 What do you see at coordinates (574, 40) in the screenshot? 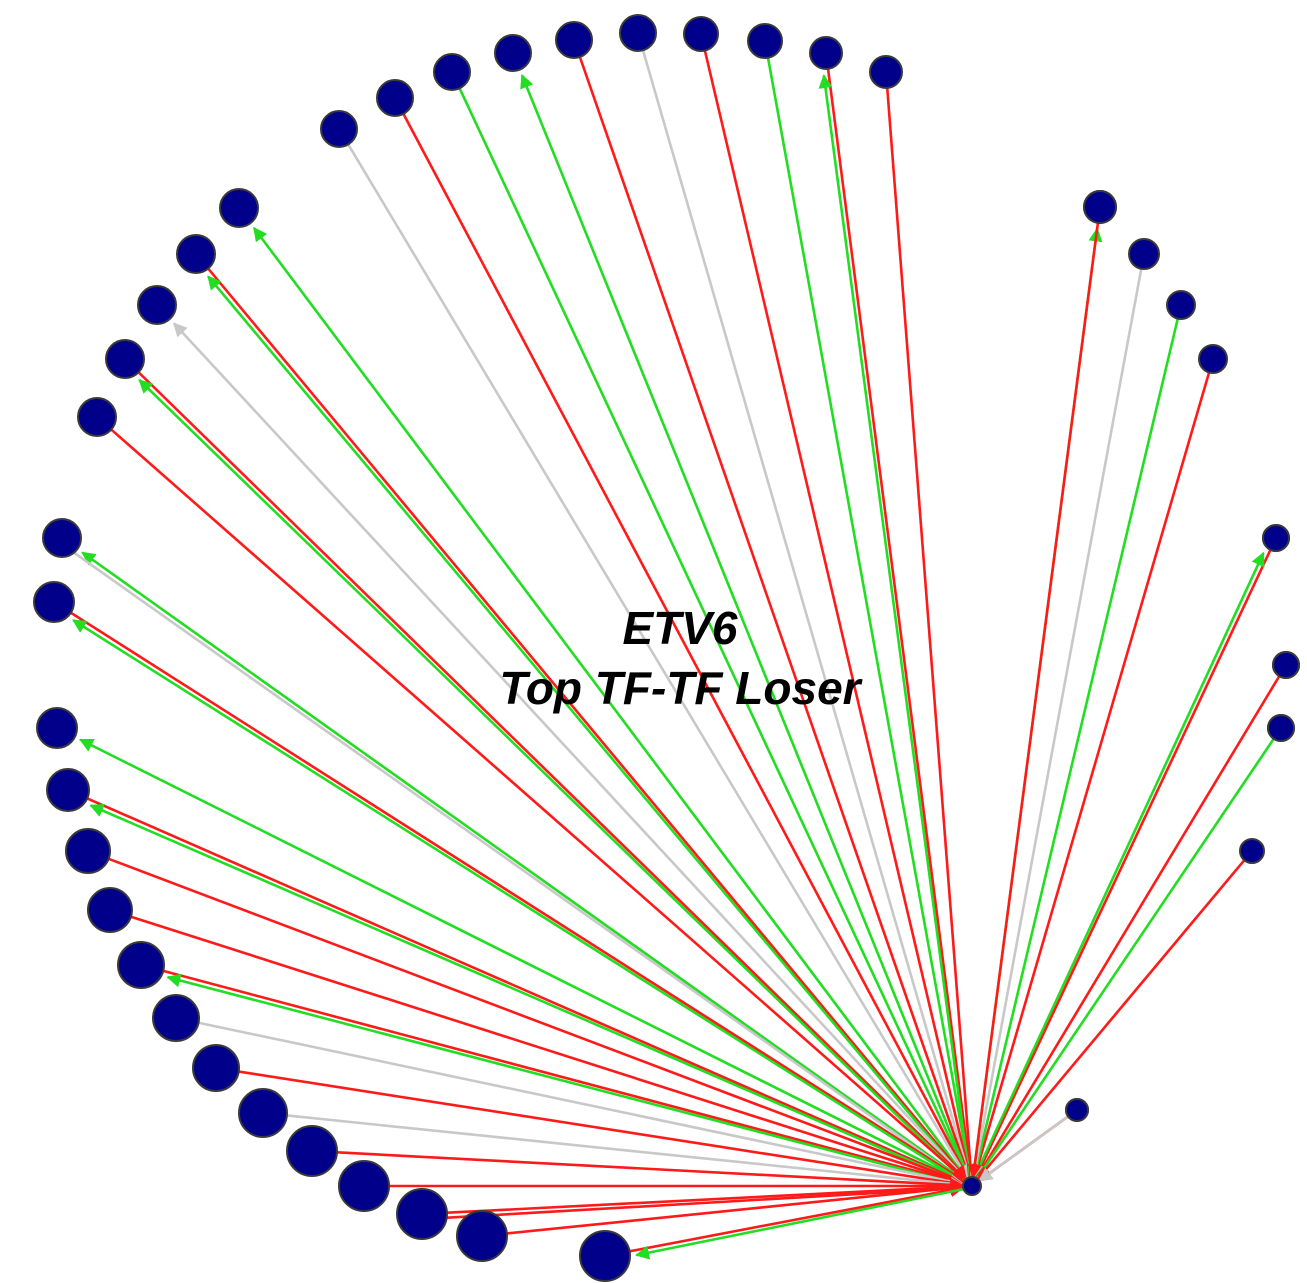
I see `node-n14` at bounding box center [574, 40].